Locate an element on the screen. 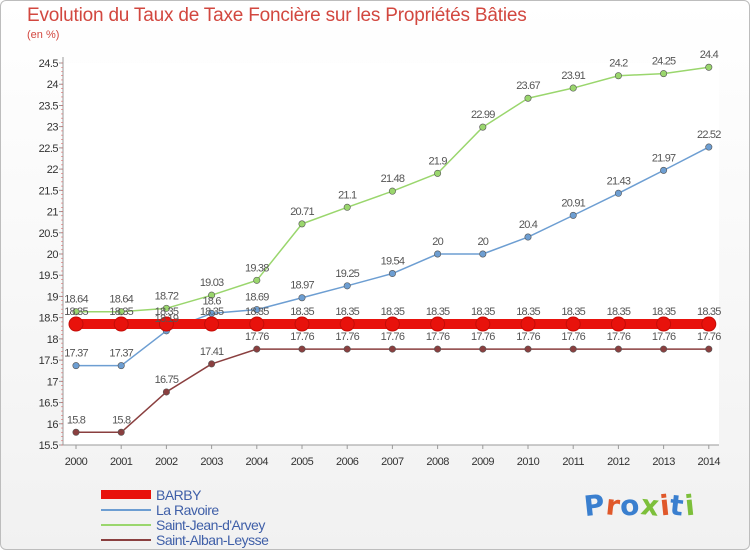 The image size is (750, 550). data-label-1: 18.69 is located at coordinates (257, 298).